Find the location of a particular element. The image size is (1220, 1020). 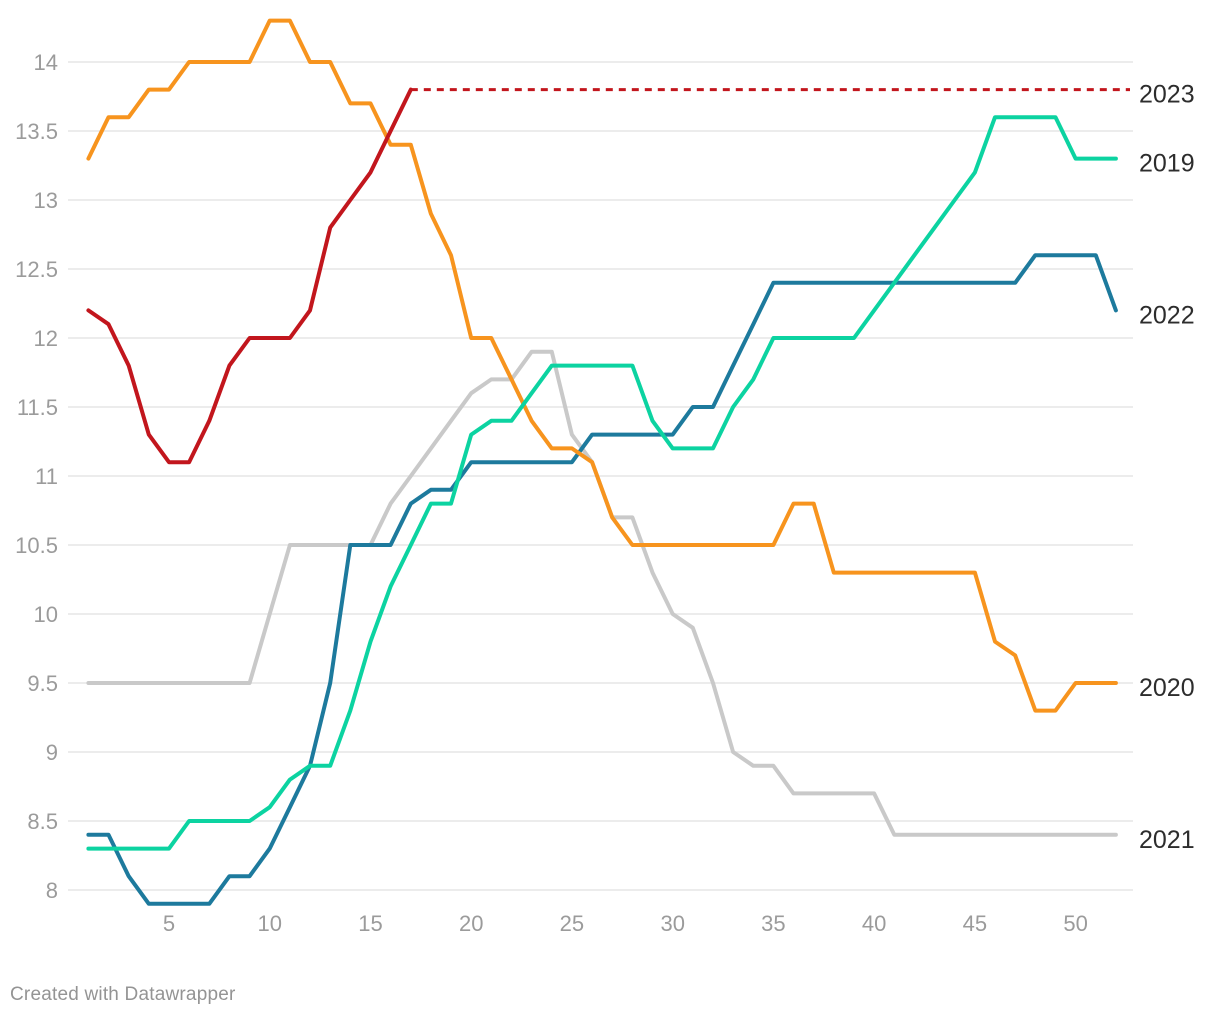

y-axis-tick-label: 10 is located at coordinates (46, 614).